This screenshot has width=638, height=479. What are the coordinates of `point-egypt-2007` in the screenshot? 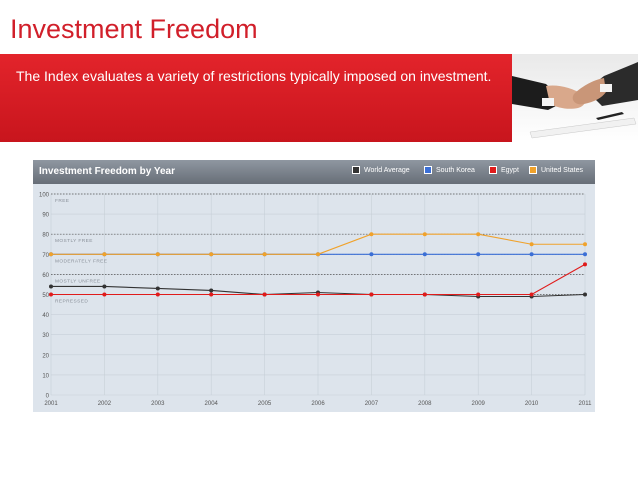 It's located at (371, 294).